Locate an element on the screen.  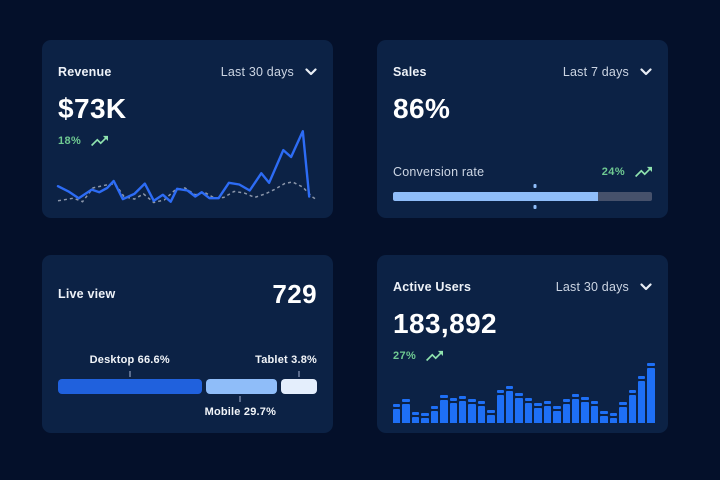
progress-marker-bottom is located at coordinates (535, 207).